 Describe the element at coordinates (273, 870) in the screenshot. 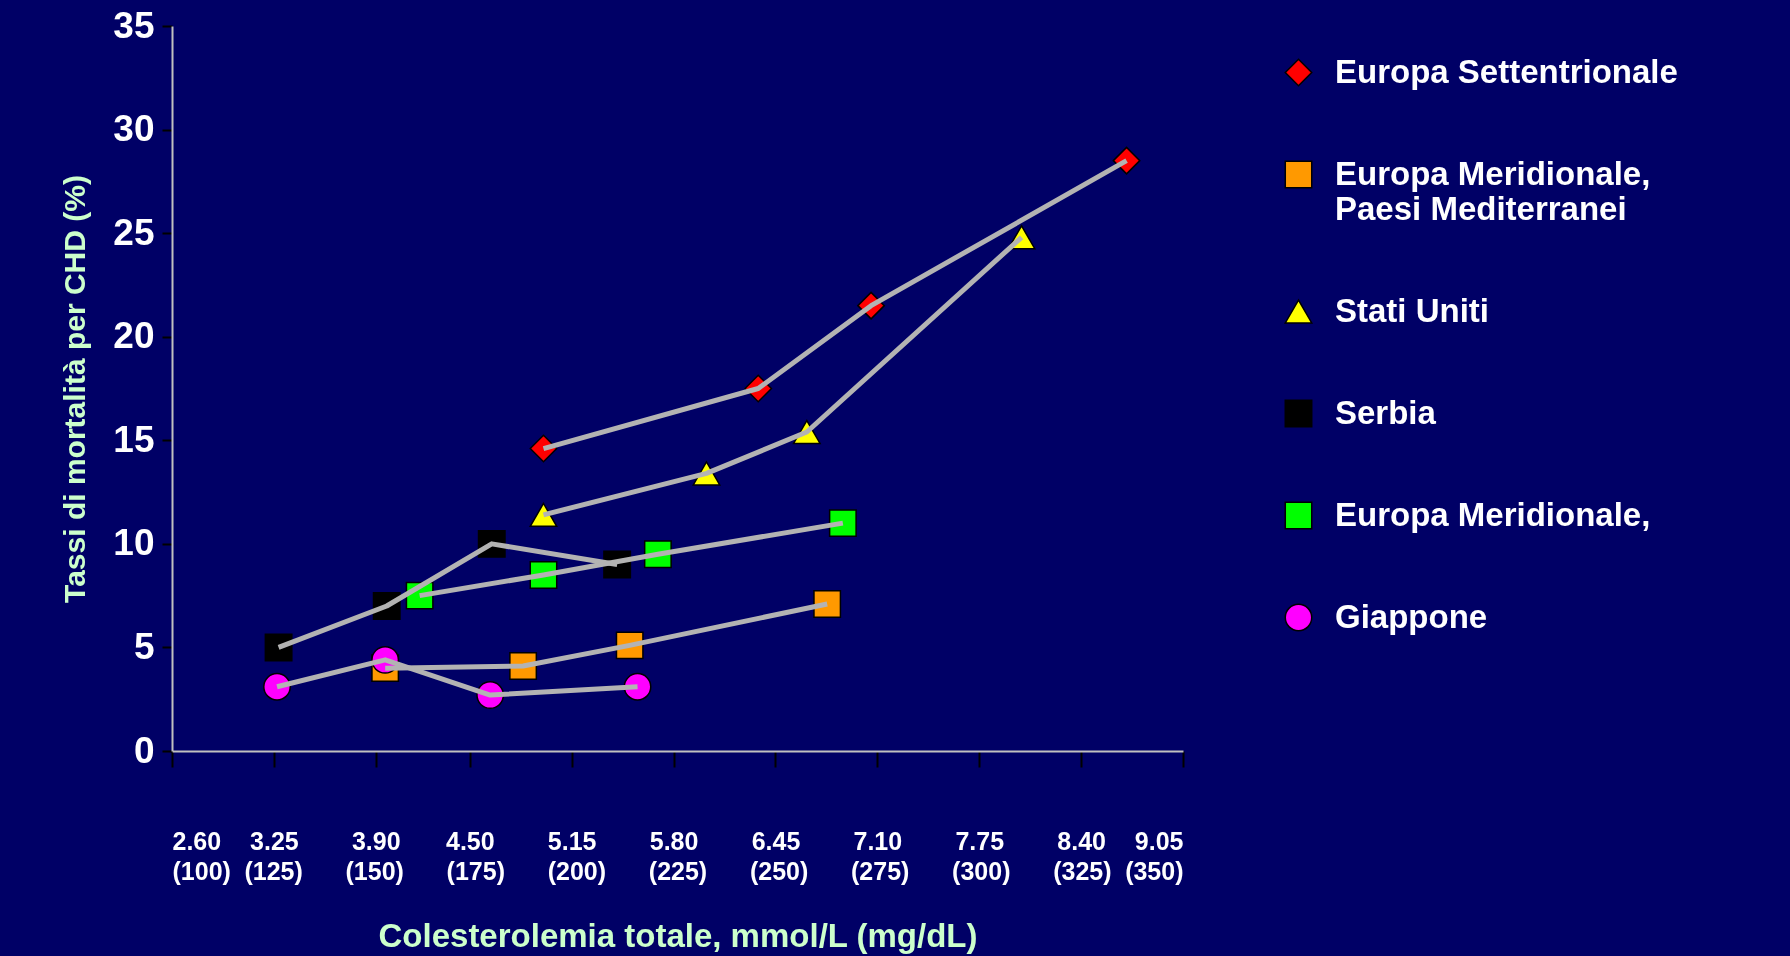

I see `x2-tick-label: (125)` at that location.